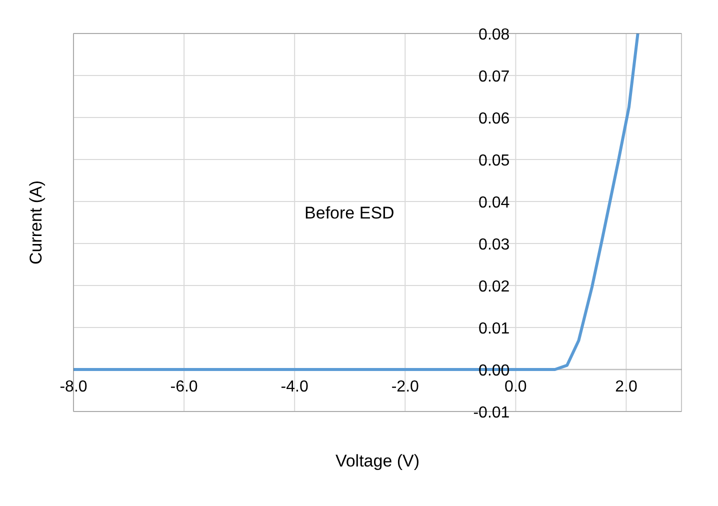 The height and width of the screenshot is (506, 718). What do you see at coordinates (377, 461) in the screenshot?
I see `x-axis-title: Voltage (V)` at bounding box center [377, 461].